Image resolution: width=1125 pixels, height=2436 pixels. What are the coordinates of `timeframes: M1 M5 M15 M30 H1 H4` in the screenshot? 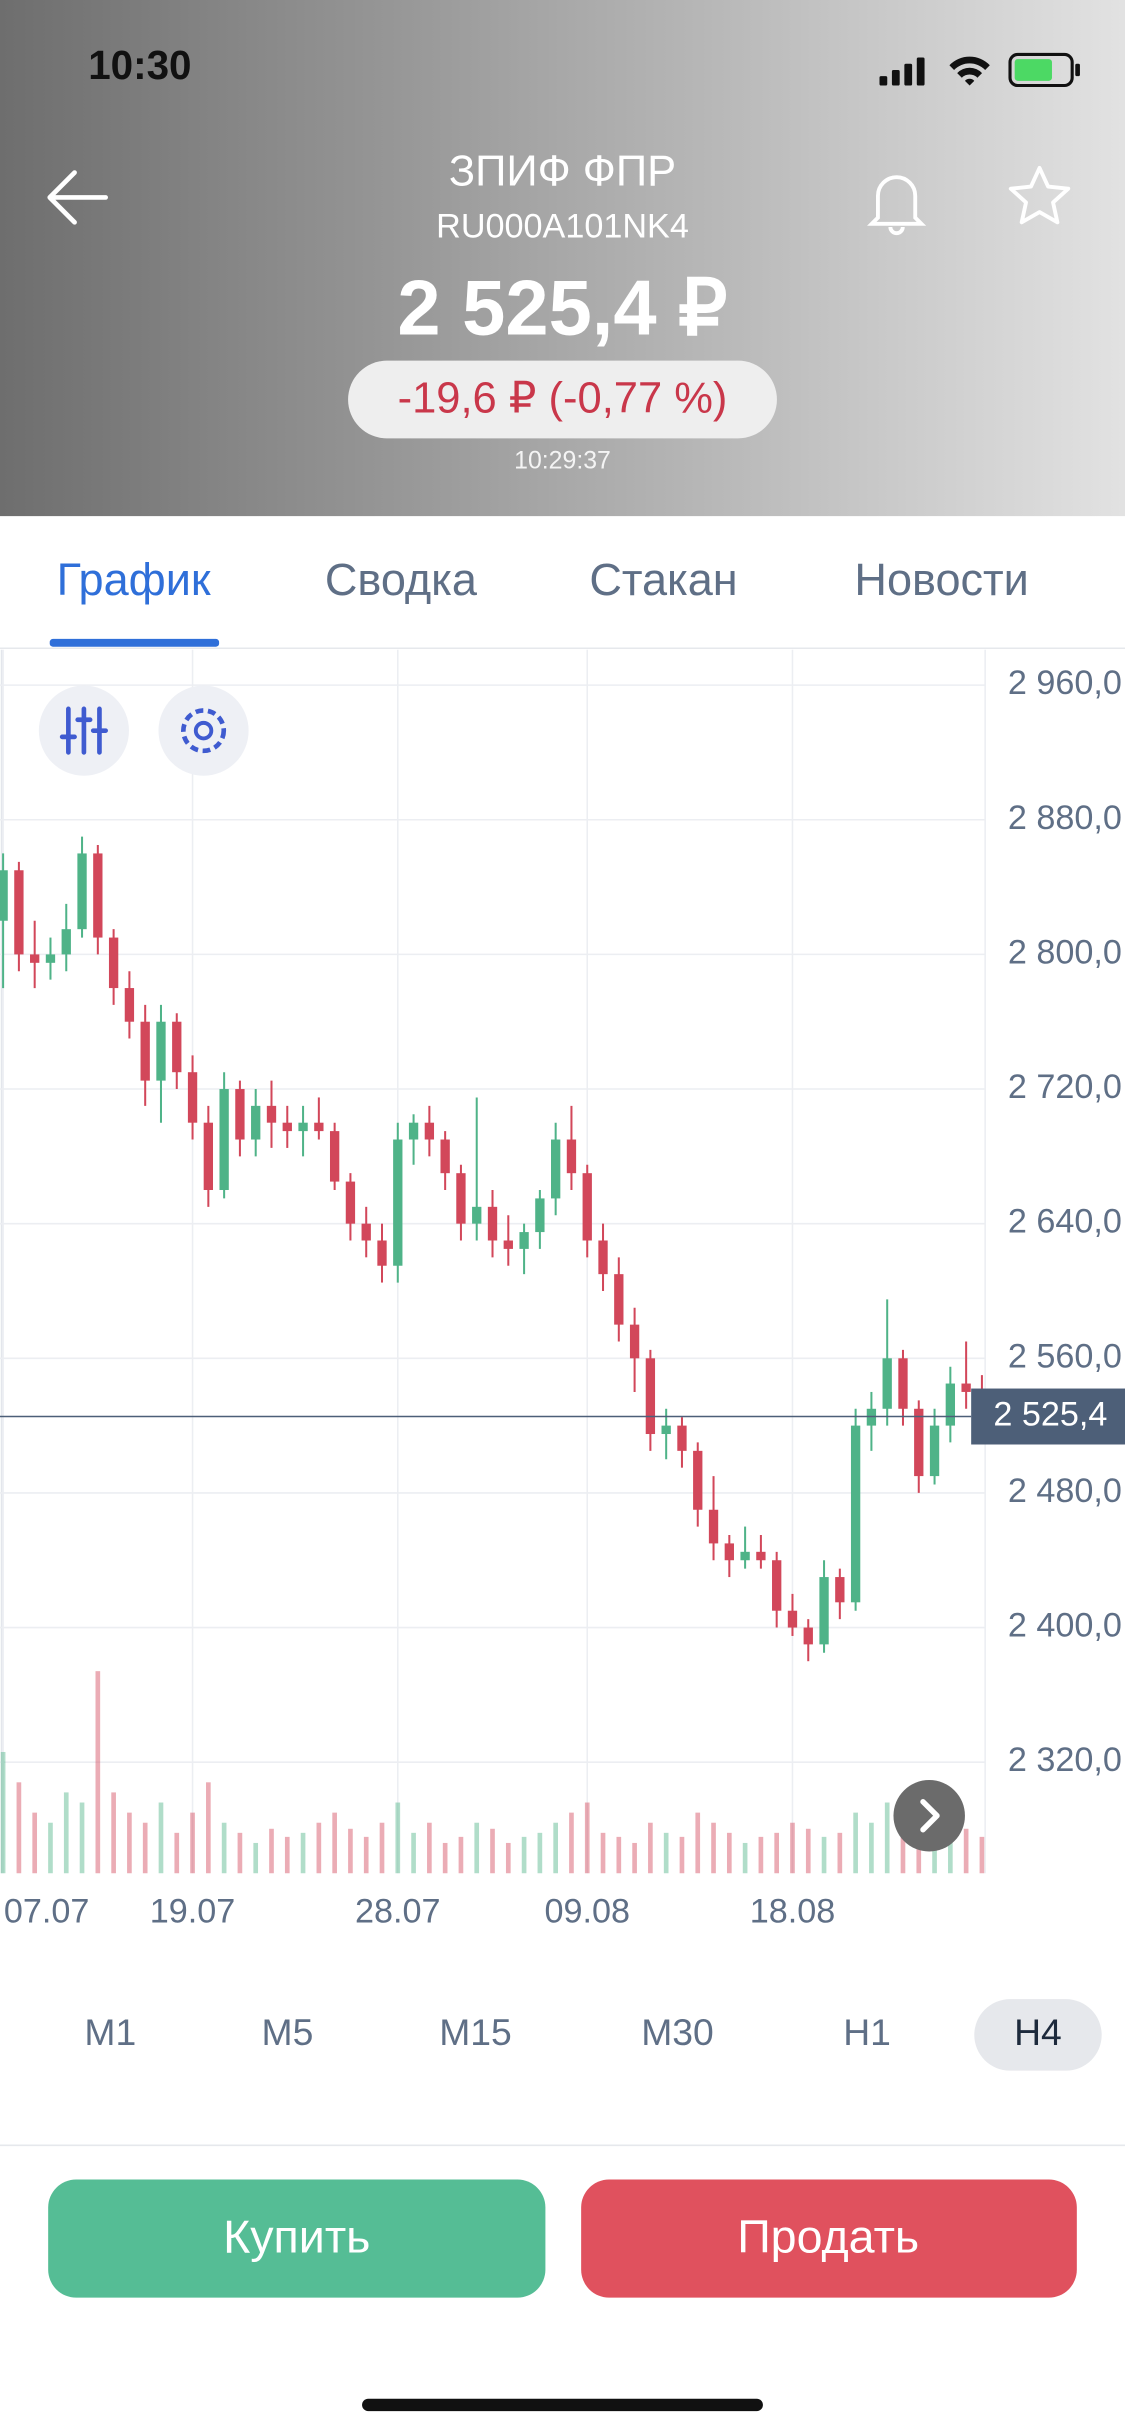 It's located at (593, 2035).